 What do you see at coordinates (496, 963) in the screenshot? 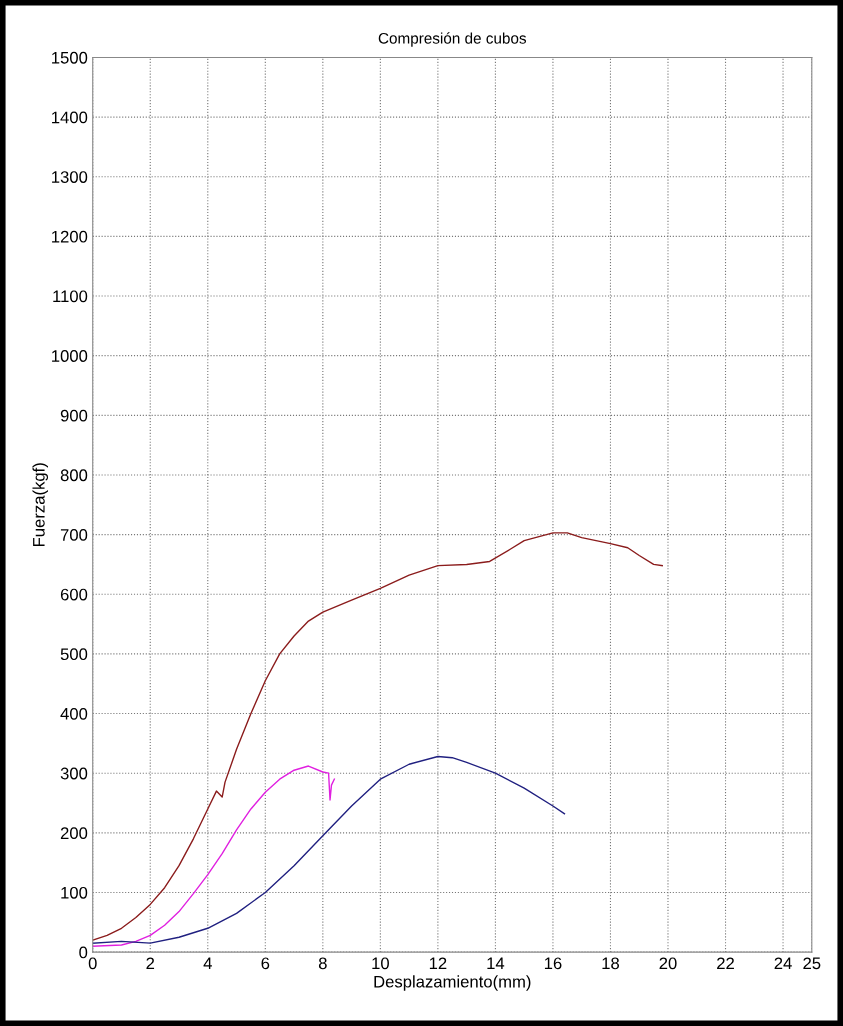
I see `x-tick-label: 14` at bounding box center [496, 963].